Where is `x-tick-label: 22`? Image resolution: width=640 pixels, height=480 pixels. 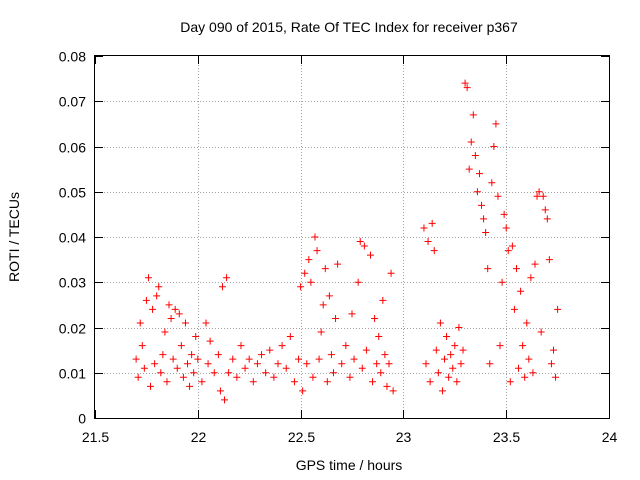
x-tick-label: 22 is located at coordinates (199, 437).